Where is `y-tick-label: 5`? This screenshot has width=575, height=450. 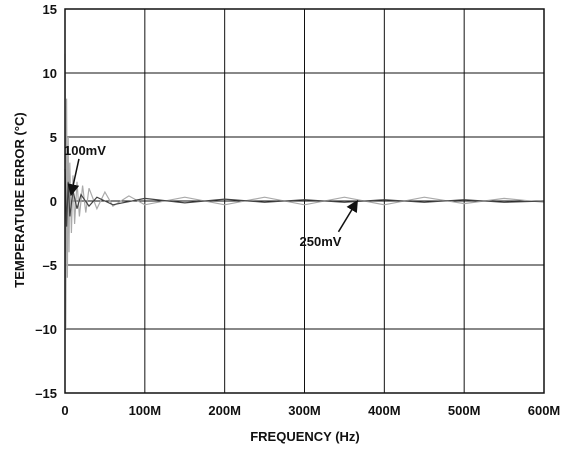 y-tick-label: 5 is located at coordinates (53, 137).